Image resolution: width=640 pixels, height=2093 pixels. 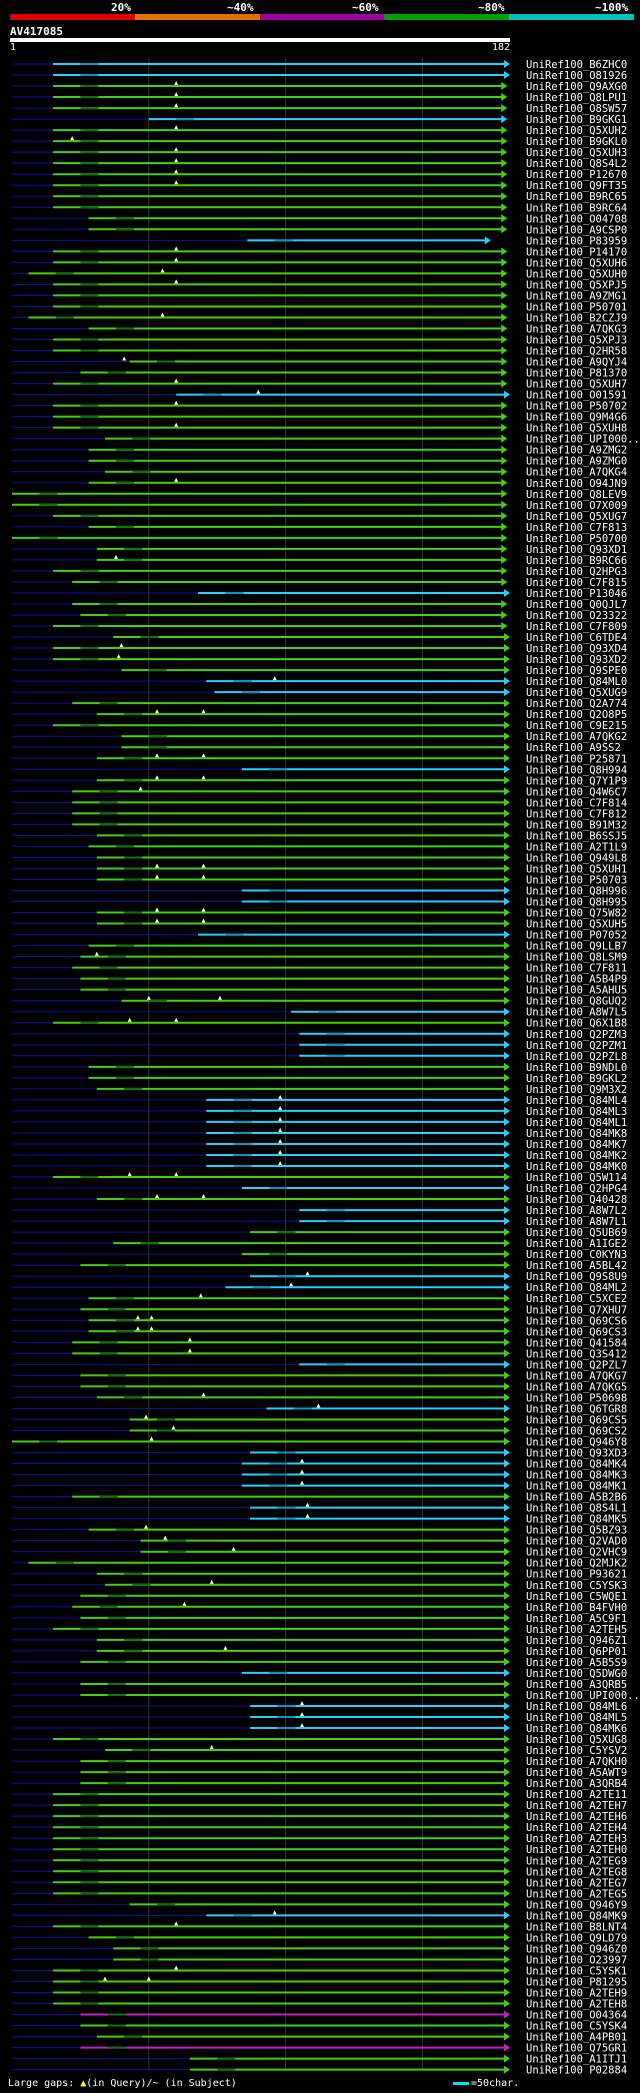 What do you see at coordinates (576, 1817) in the screenshot?
I see `hit-label: UniRef100_A2TEH6` at bounding box center [576, 1817].